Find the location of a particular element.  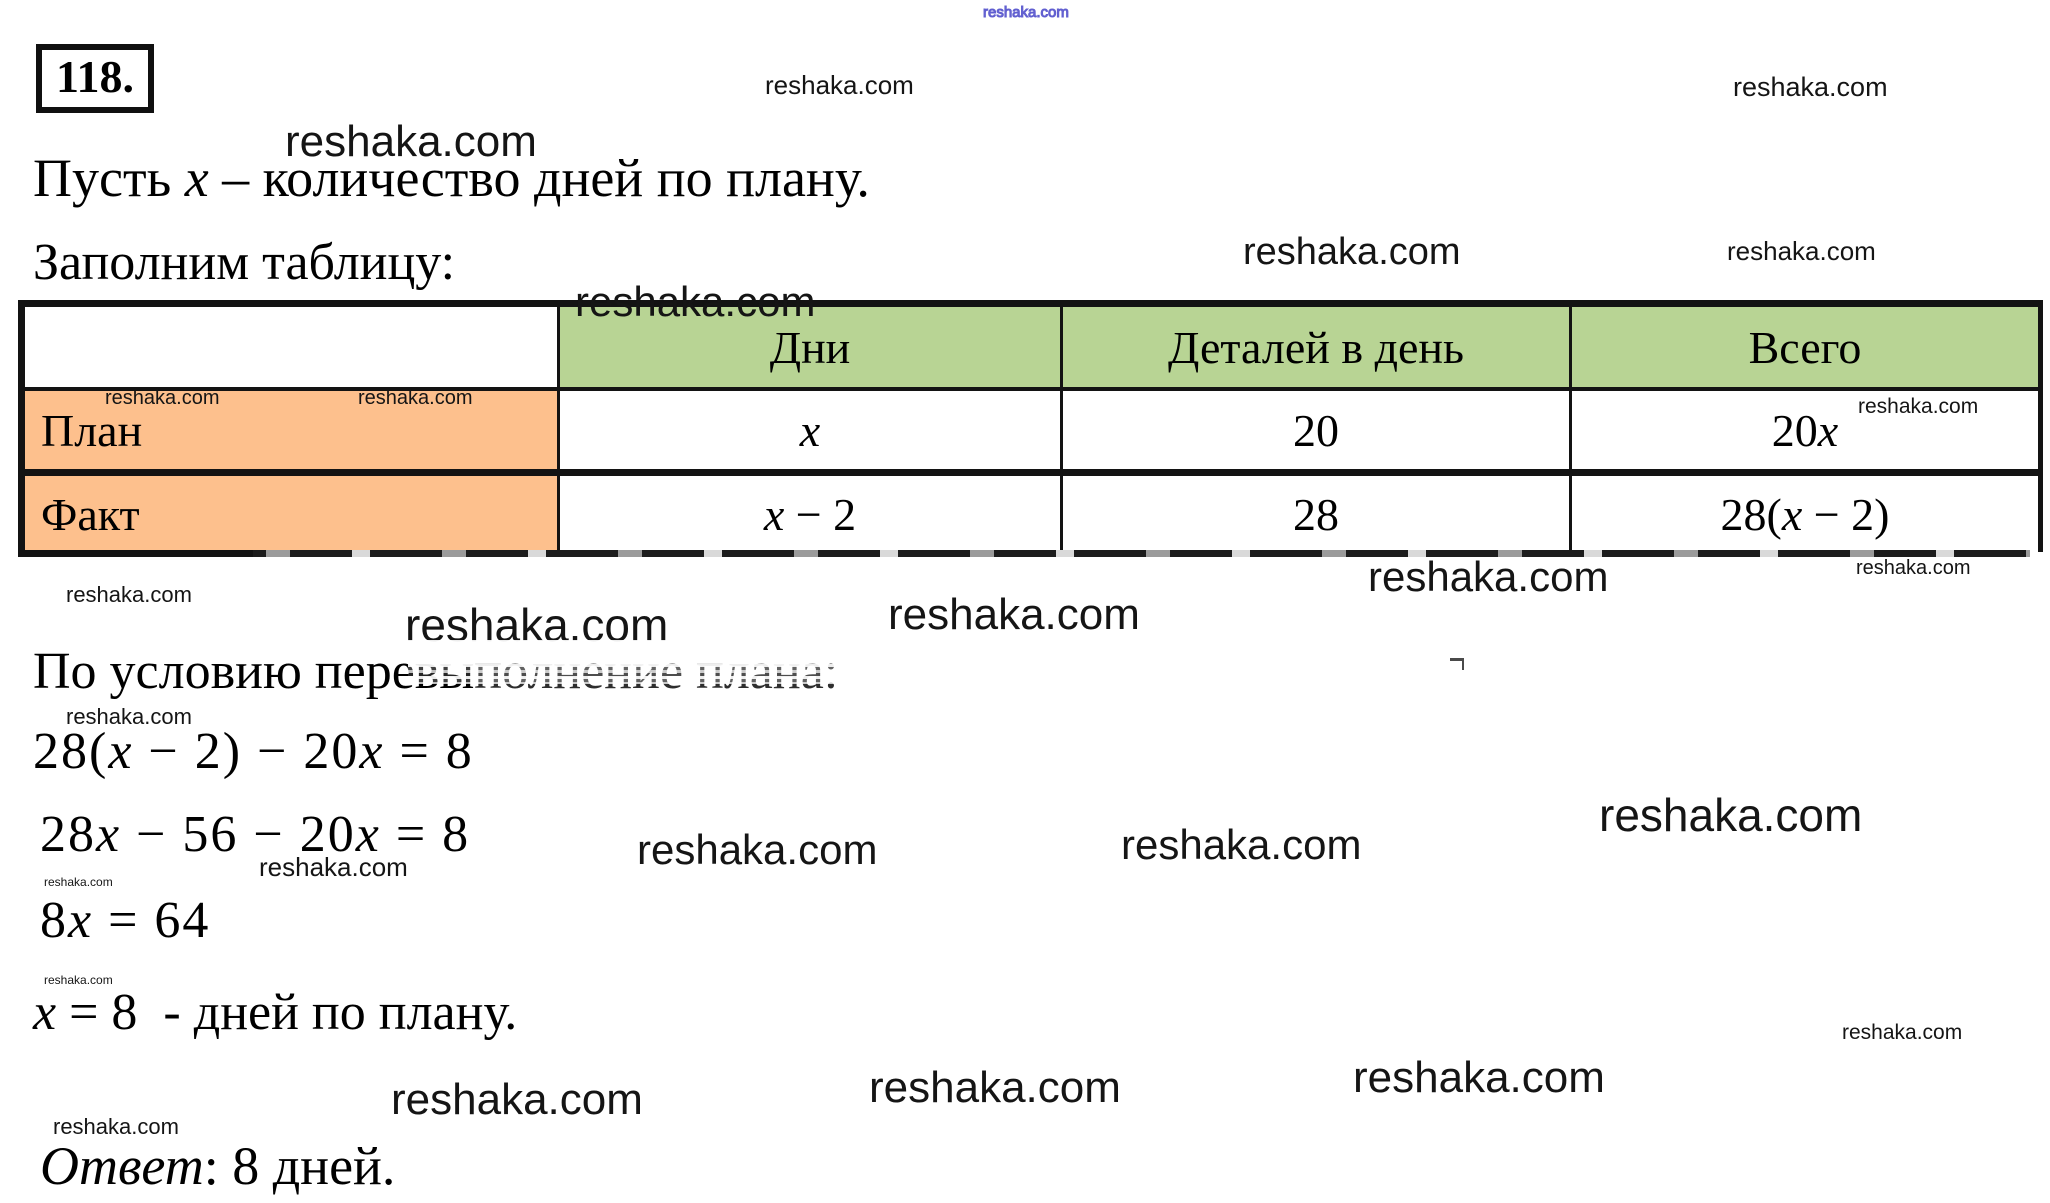

table-corner-cell is located at coordinates (289, 345).